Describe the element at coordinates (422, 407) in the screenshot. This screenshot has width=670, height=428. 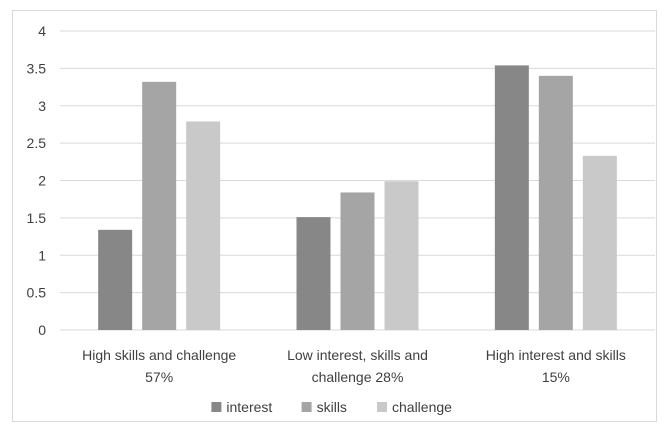
I see `legend-label-challenge: challenge` at that location.